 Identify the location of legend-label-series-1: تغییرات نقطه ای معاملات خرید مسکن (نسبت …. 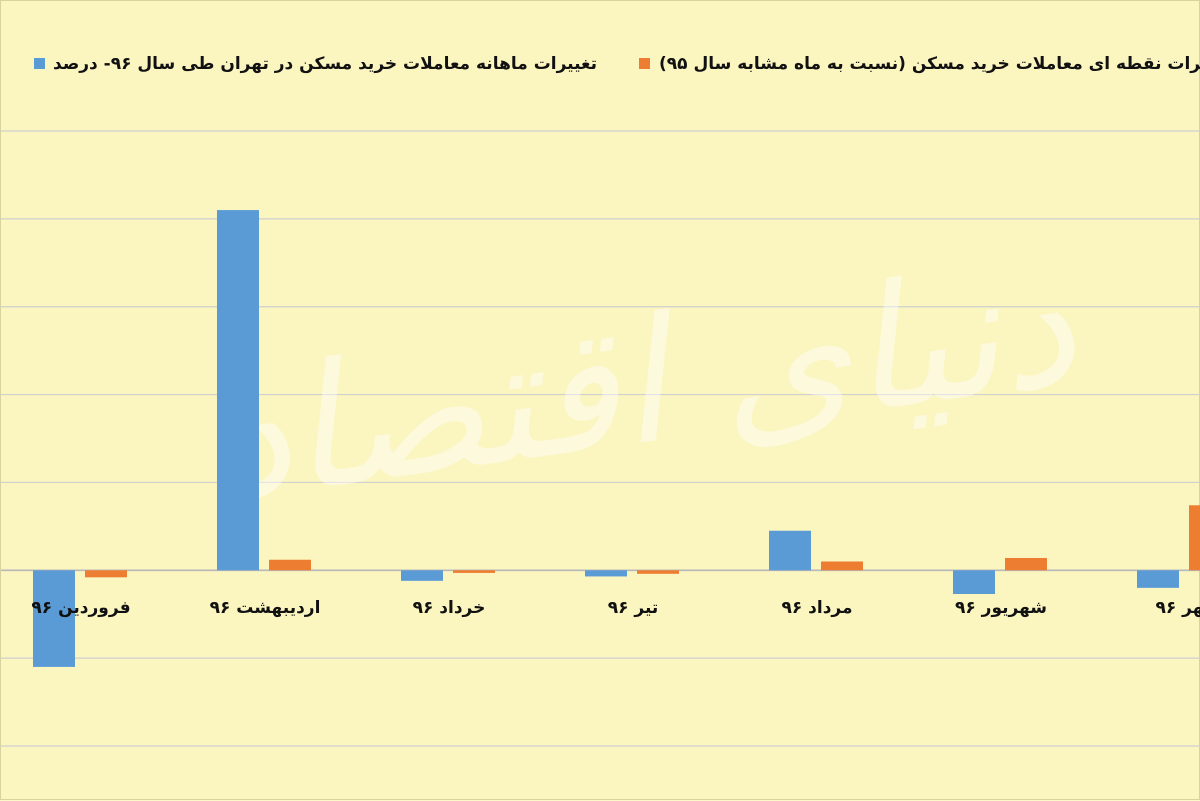
(929, 64).